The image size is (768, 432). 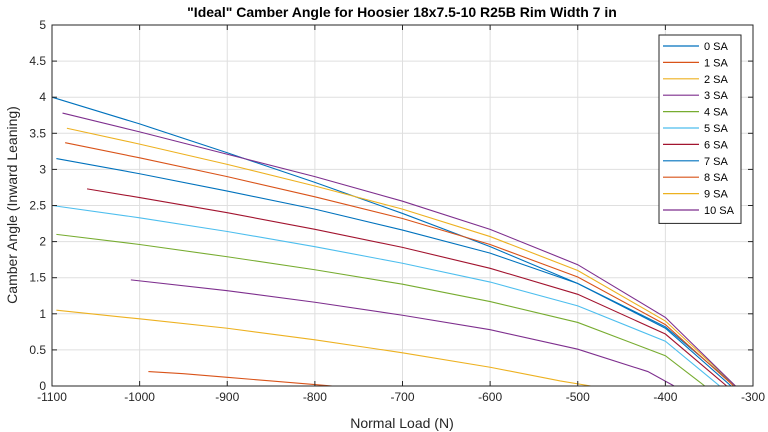 What do you see at coordinates (716, 47) in the screenshot?
I see `legend-entry-label: 0 SA` at bounding box center [716, 47].